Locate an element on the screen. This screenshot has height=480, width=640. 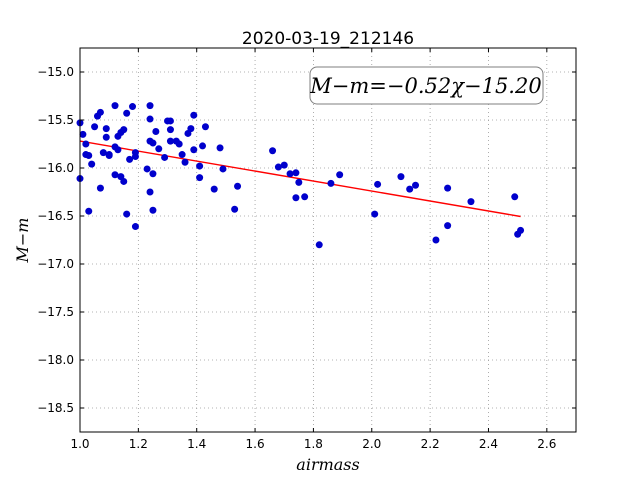
y-tick-label: −16.5 is located at coordinates (55, 216).